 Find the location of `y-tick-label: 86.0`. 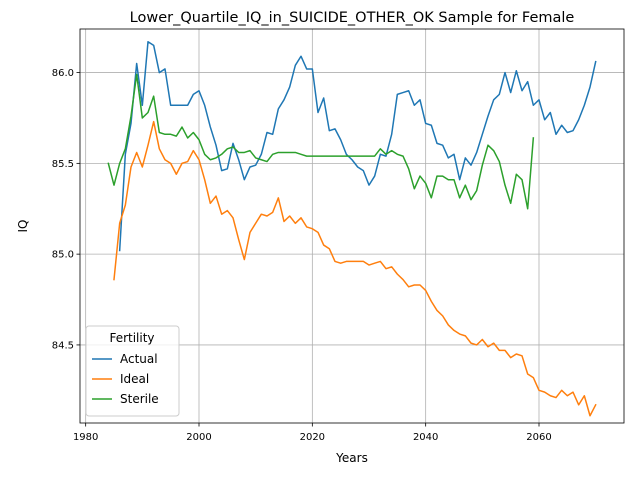

y-tick-label: 86.0 is located at coordinates (63, 73).